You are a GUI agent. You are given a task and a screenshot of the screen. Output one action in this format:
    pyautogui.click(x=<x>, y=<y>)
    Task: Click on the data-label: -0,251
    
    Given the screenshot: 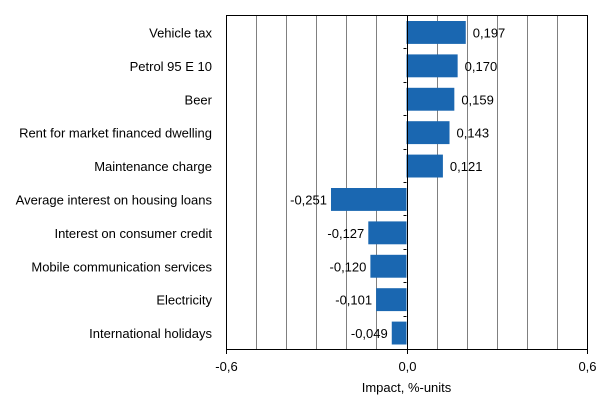 What is the action you would take?
    pyautogui.click(x=308, y=199)
    